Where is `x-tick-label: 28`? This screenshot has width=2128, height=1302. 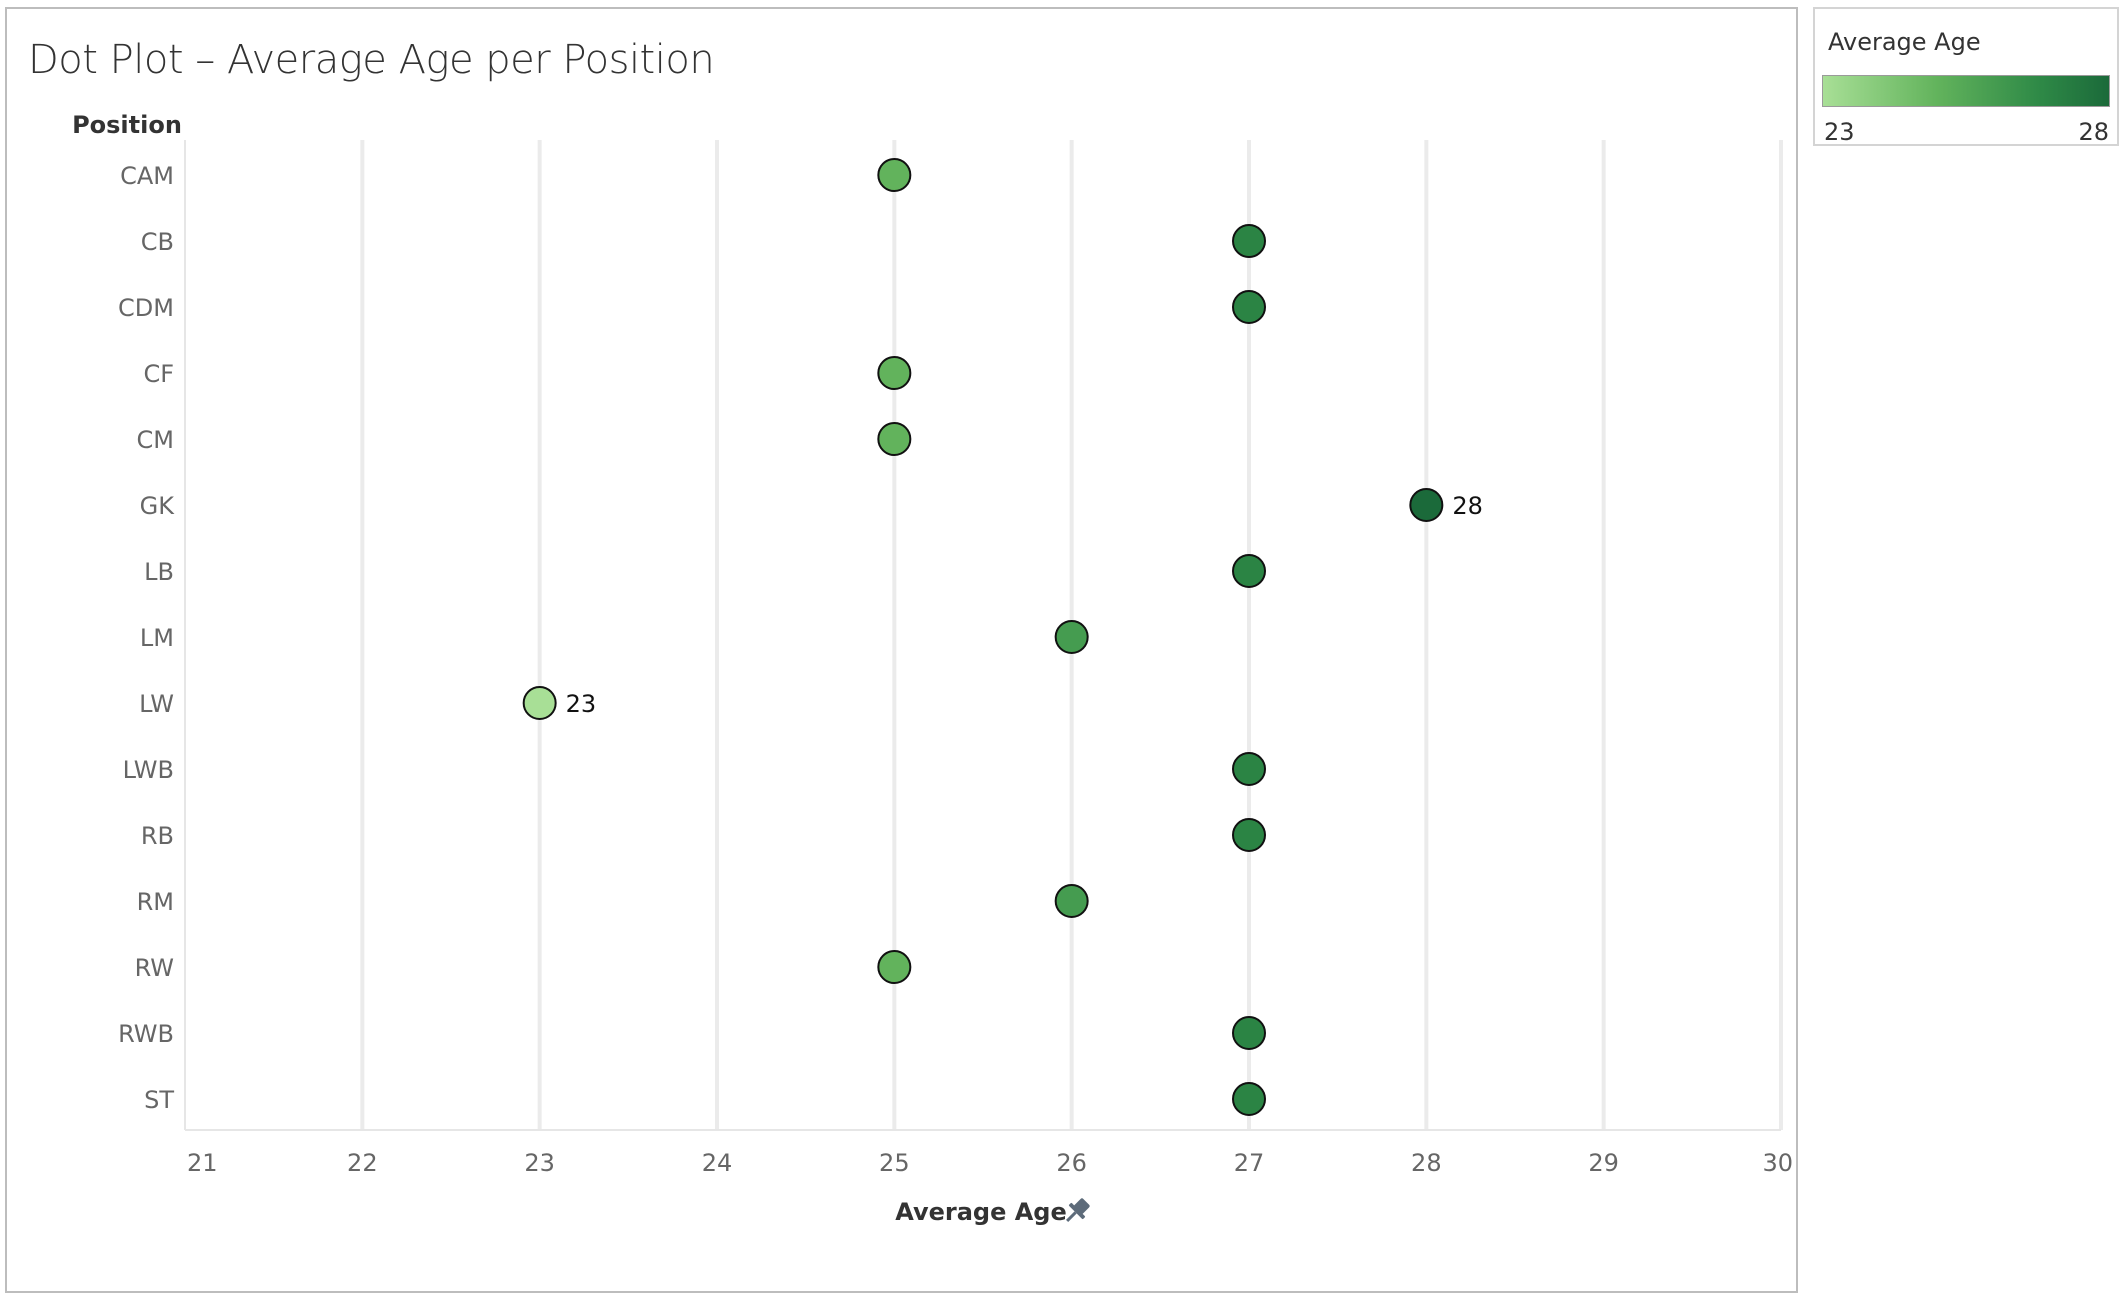 x-tick-label: 28 is located at coordinates (1426, 1163).